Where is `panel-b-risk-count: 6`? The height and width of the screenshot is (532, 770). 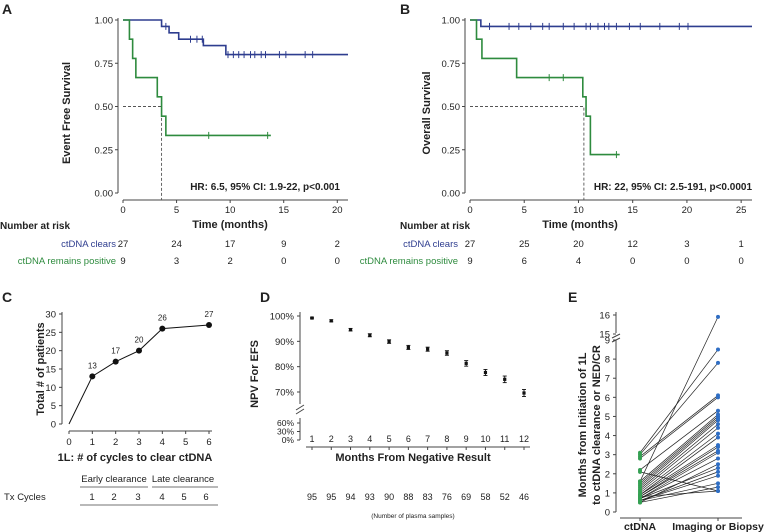 panel-b-risk-count: 6 is located at coordinates (524, 261).